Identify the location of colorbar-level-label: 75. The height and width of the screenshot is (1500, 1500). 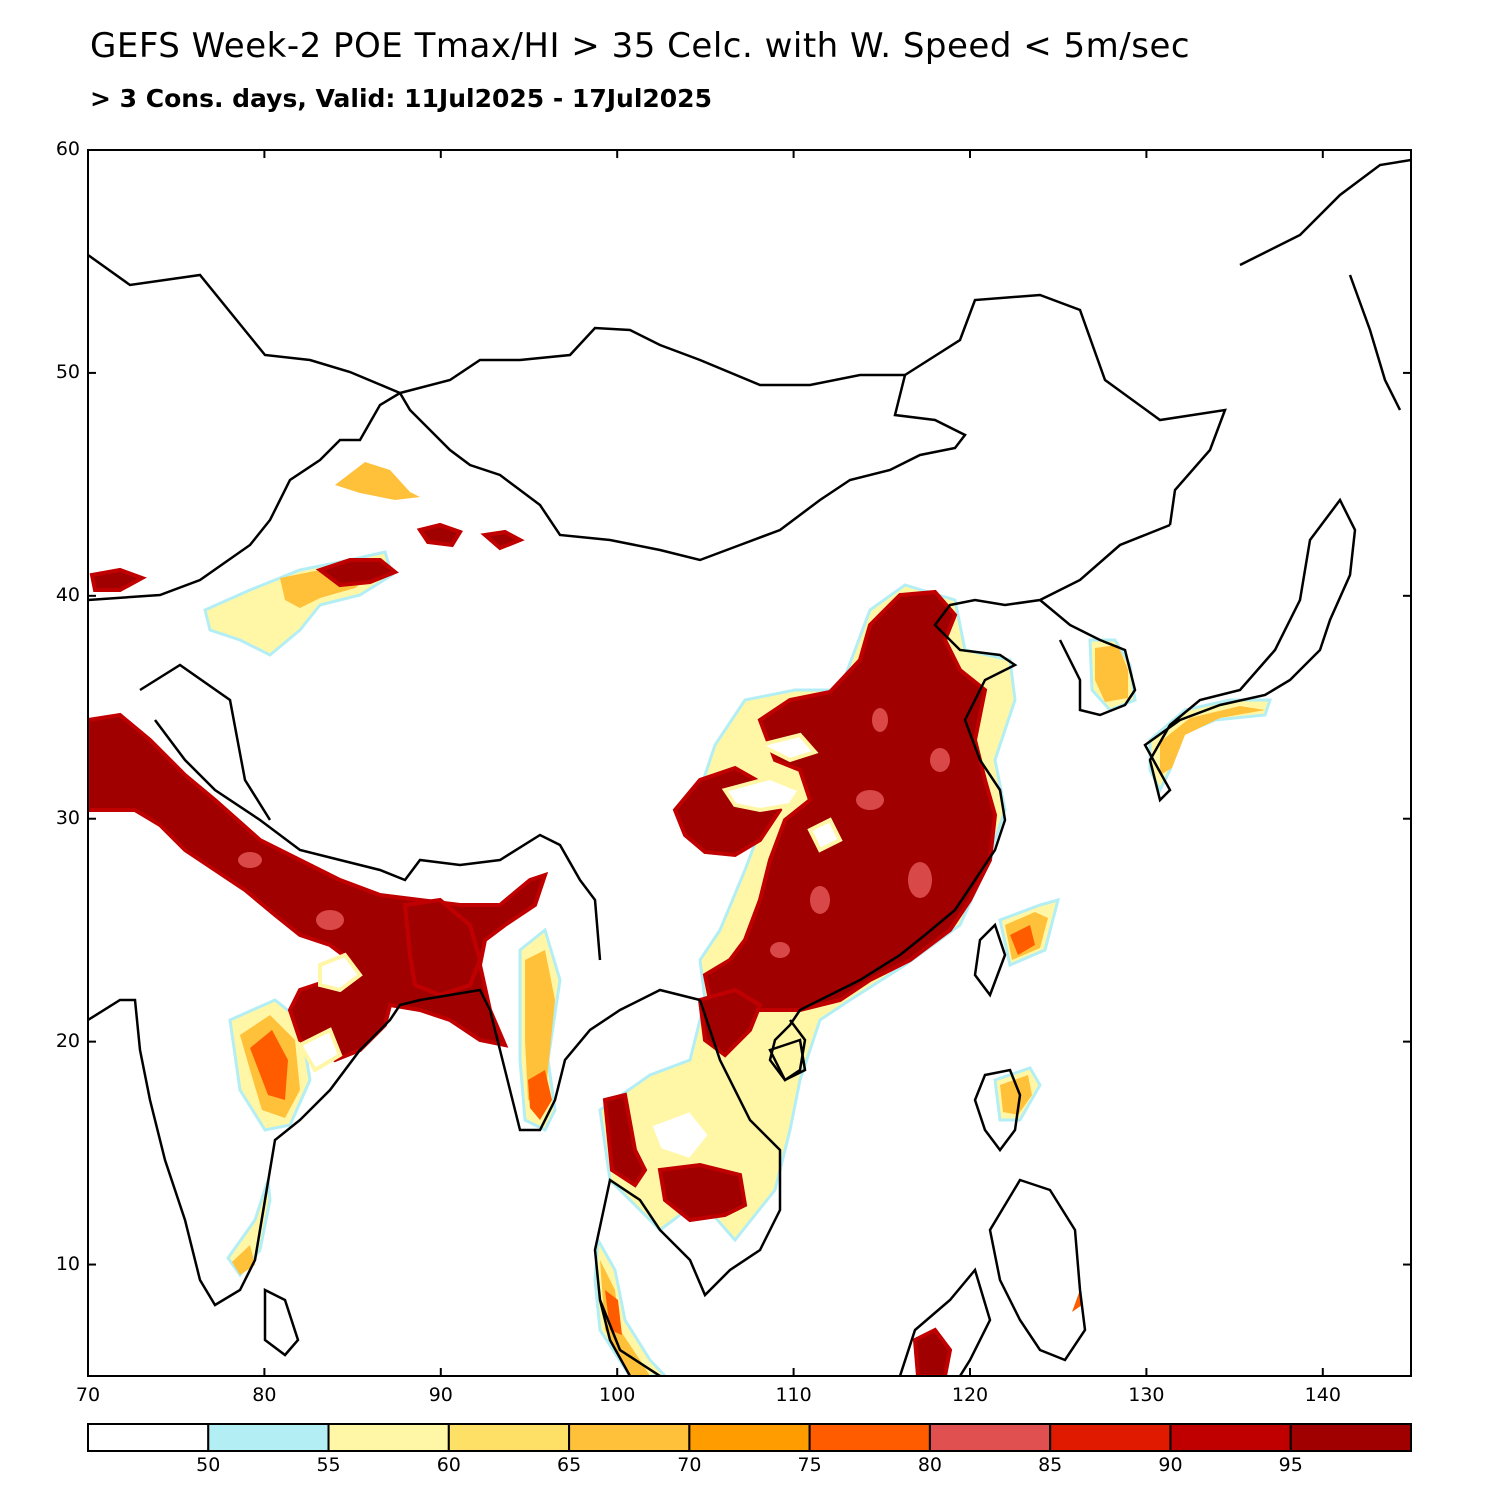
(809, 1465).